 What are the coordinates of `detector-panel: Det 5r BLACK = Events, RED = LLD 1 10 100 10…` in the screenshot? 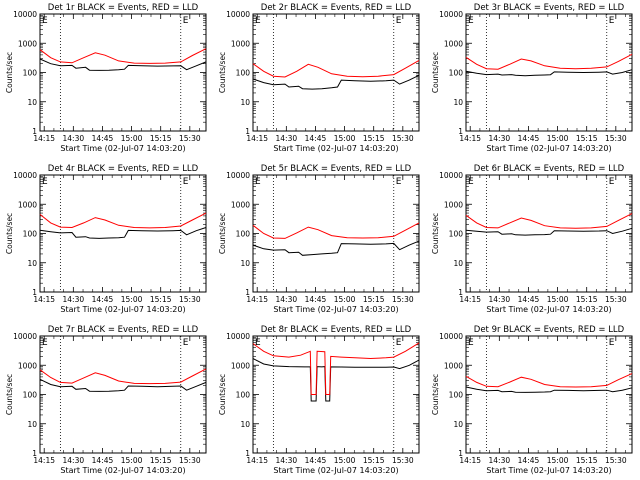 It's located at (319, 239).